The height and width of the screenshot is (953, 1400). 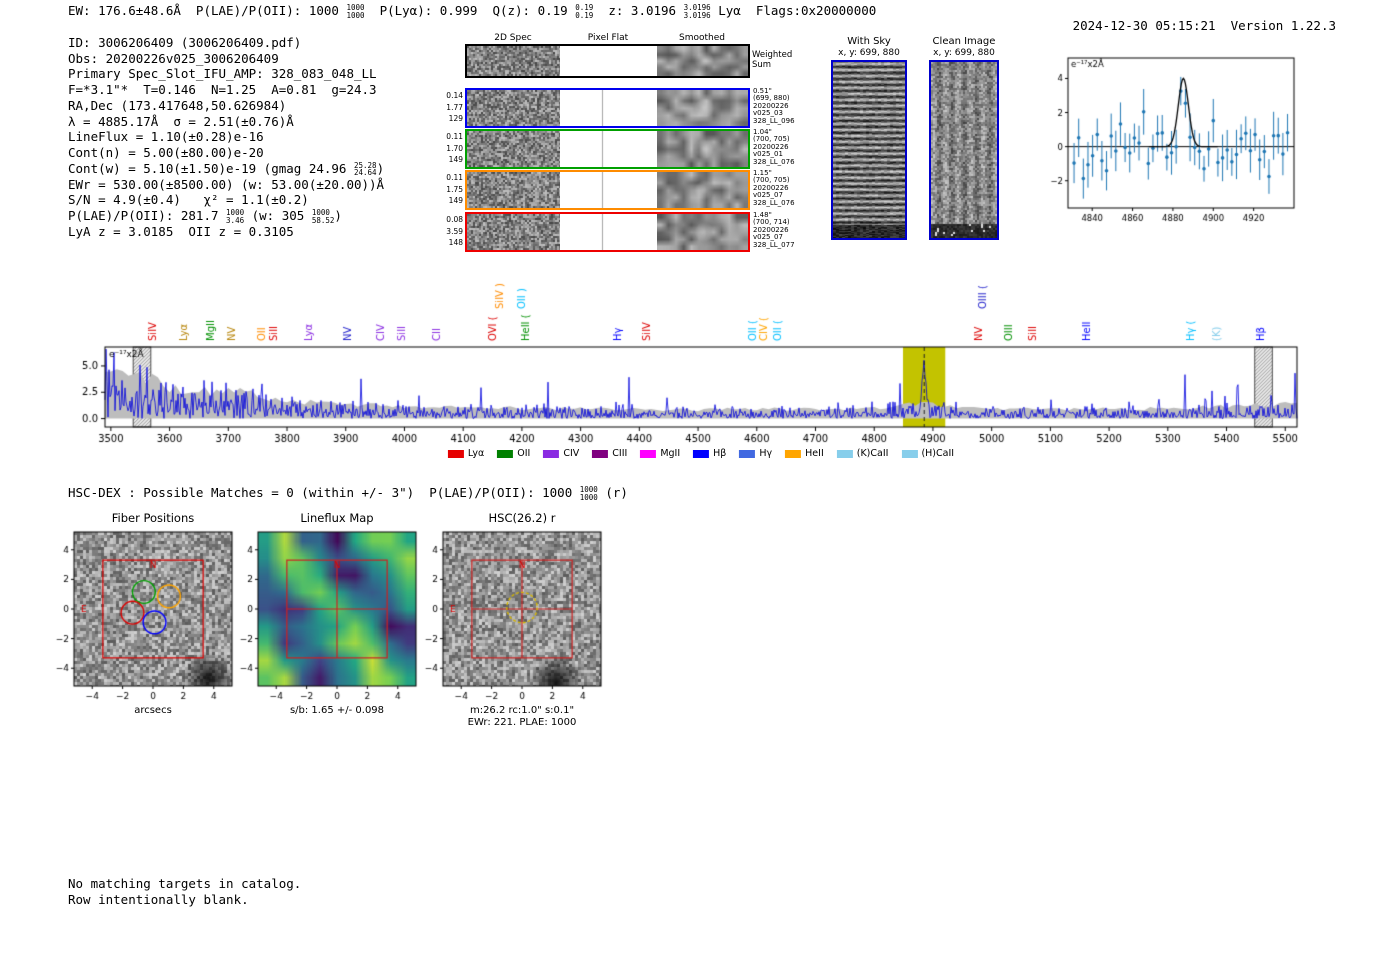 I want to click on info-line: S/N = 4.9(±0.4) χ² = 1.1(±0.2), so click(x=226, y=200).